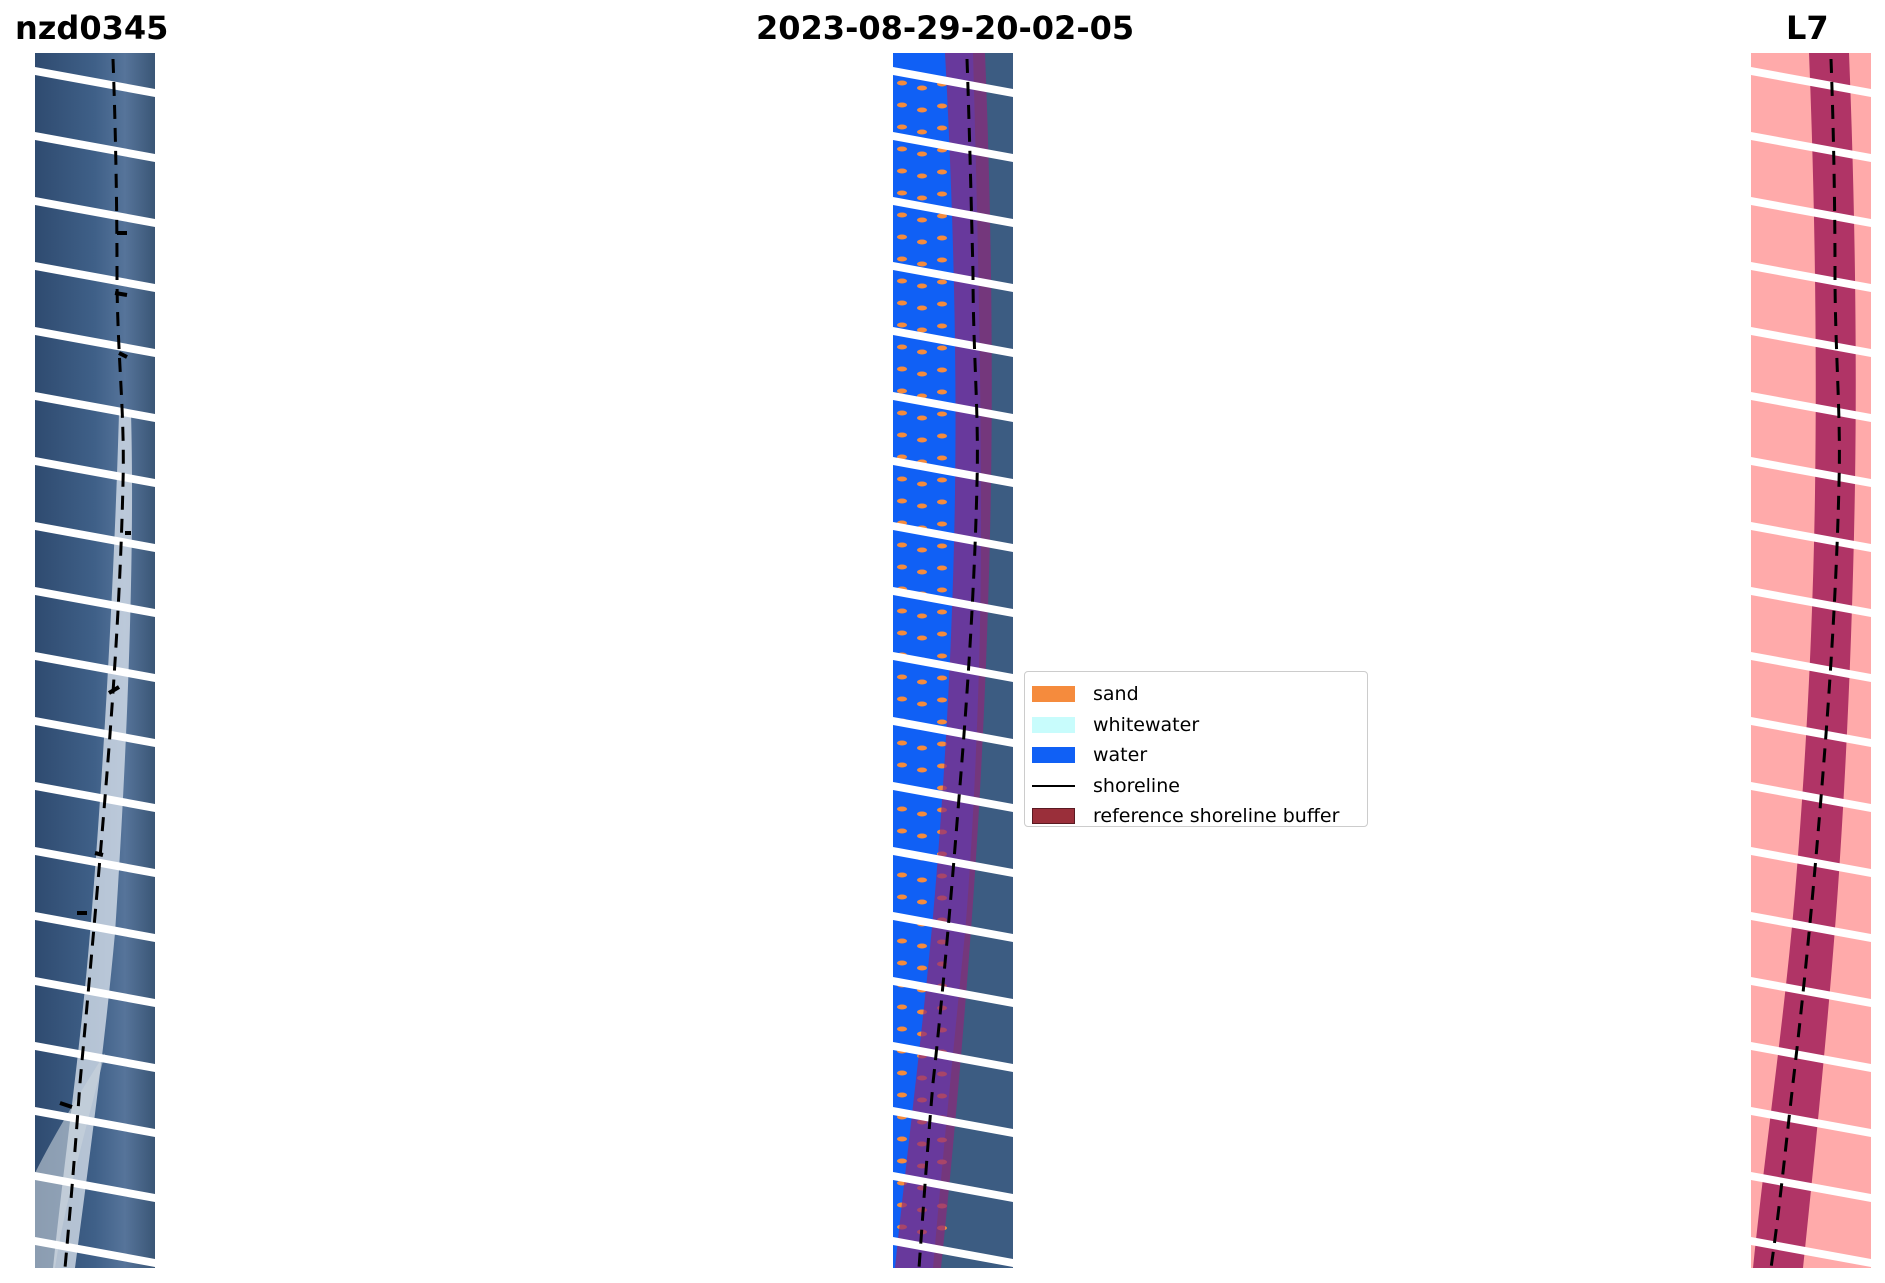  Describe the element at coordinates (95, 670) in the screenshot. I see `shoreline-fragments` at that location.